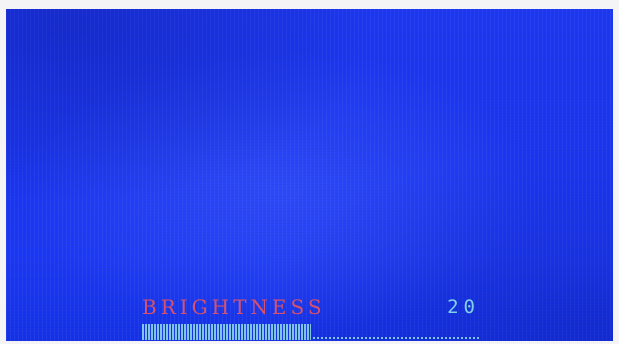  I want to click on brightness-slider, so click(311, 332).